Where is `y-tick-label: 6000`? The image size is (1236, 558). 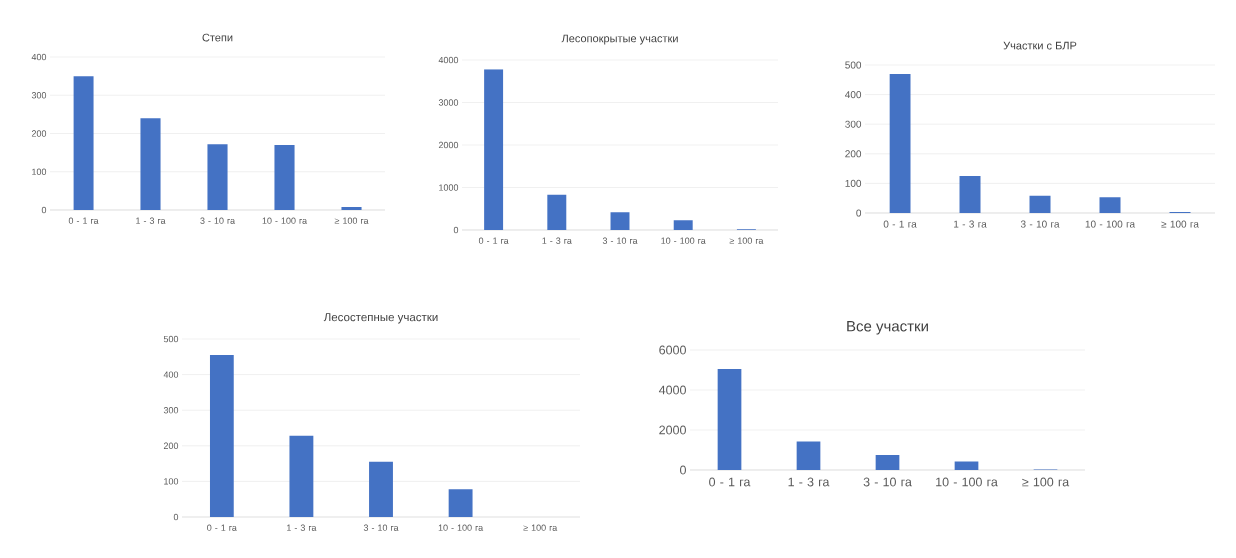
y-tick-label: 6000 is located at coordinates (672, 350).